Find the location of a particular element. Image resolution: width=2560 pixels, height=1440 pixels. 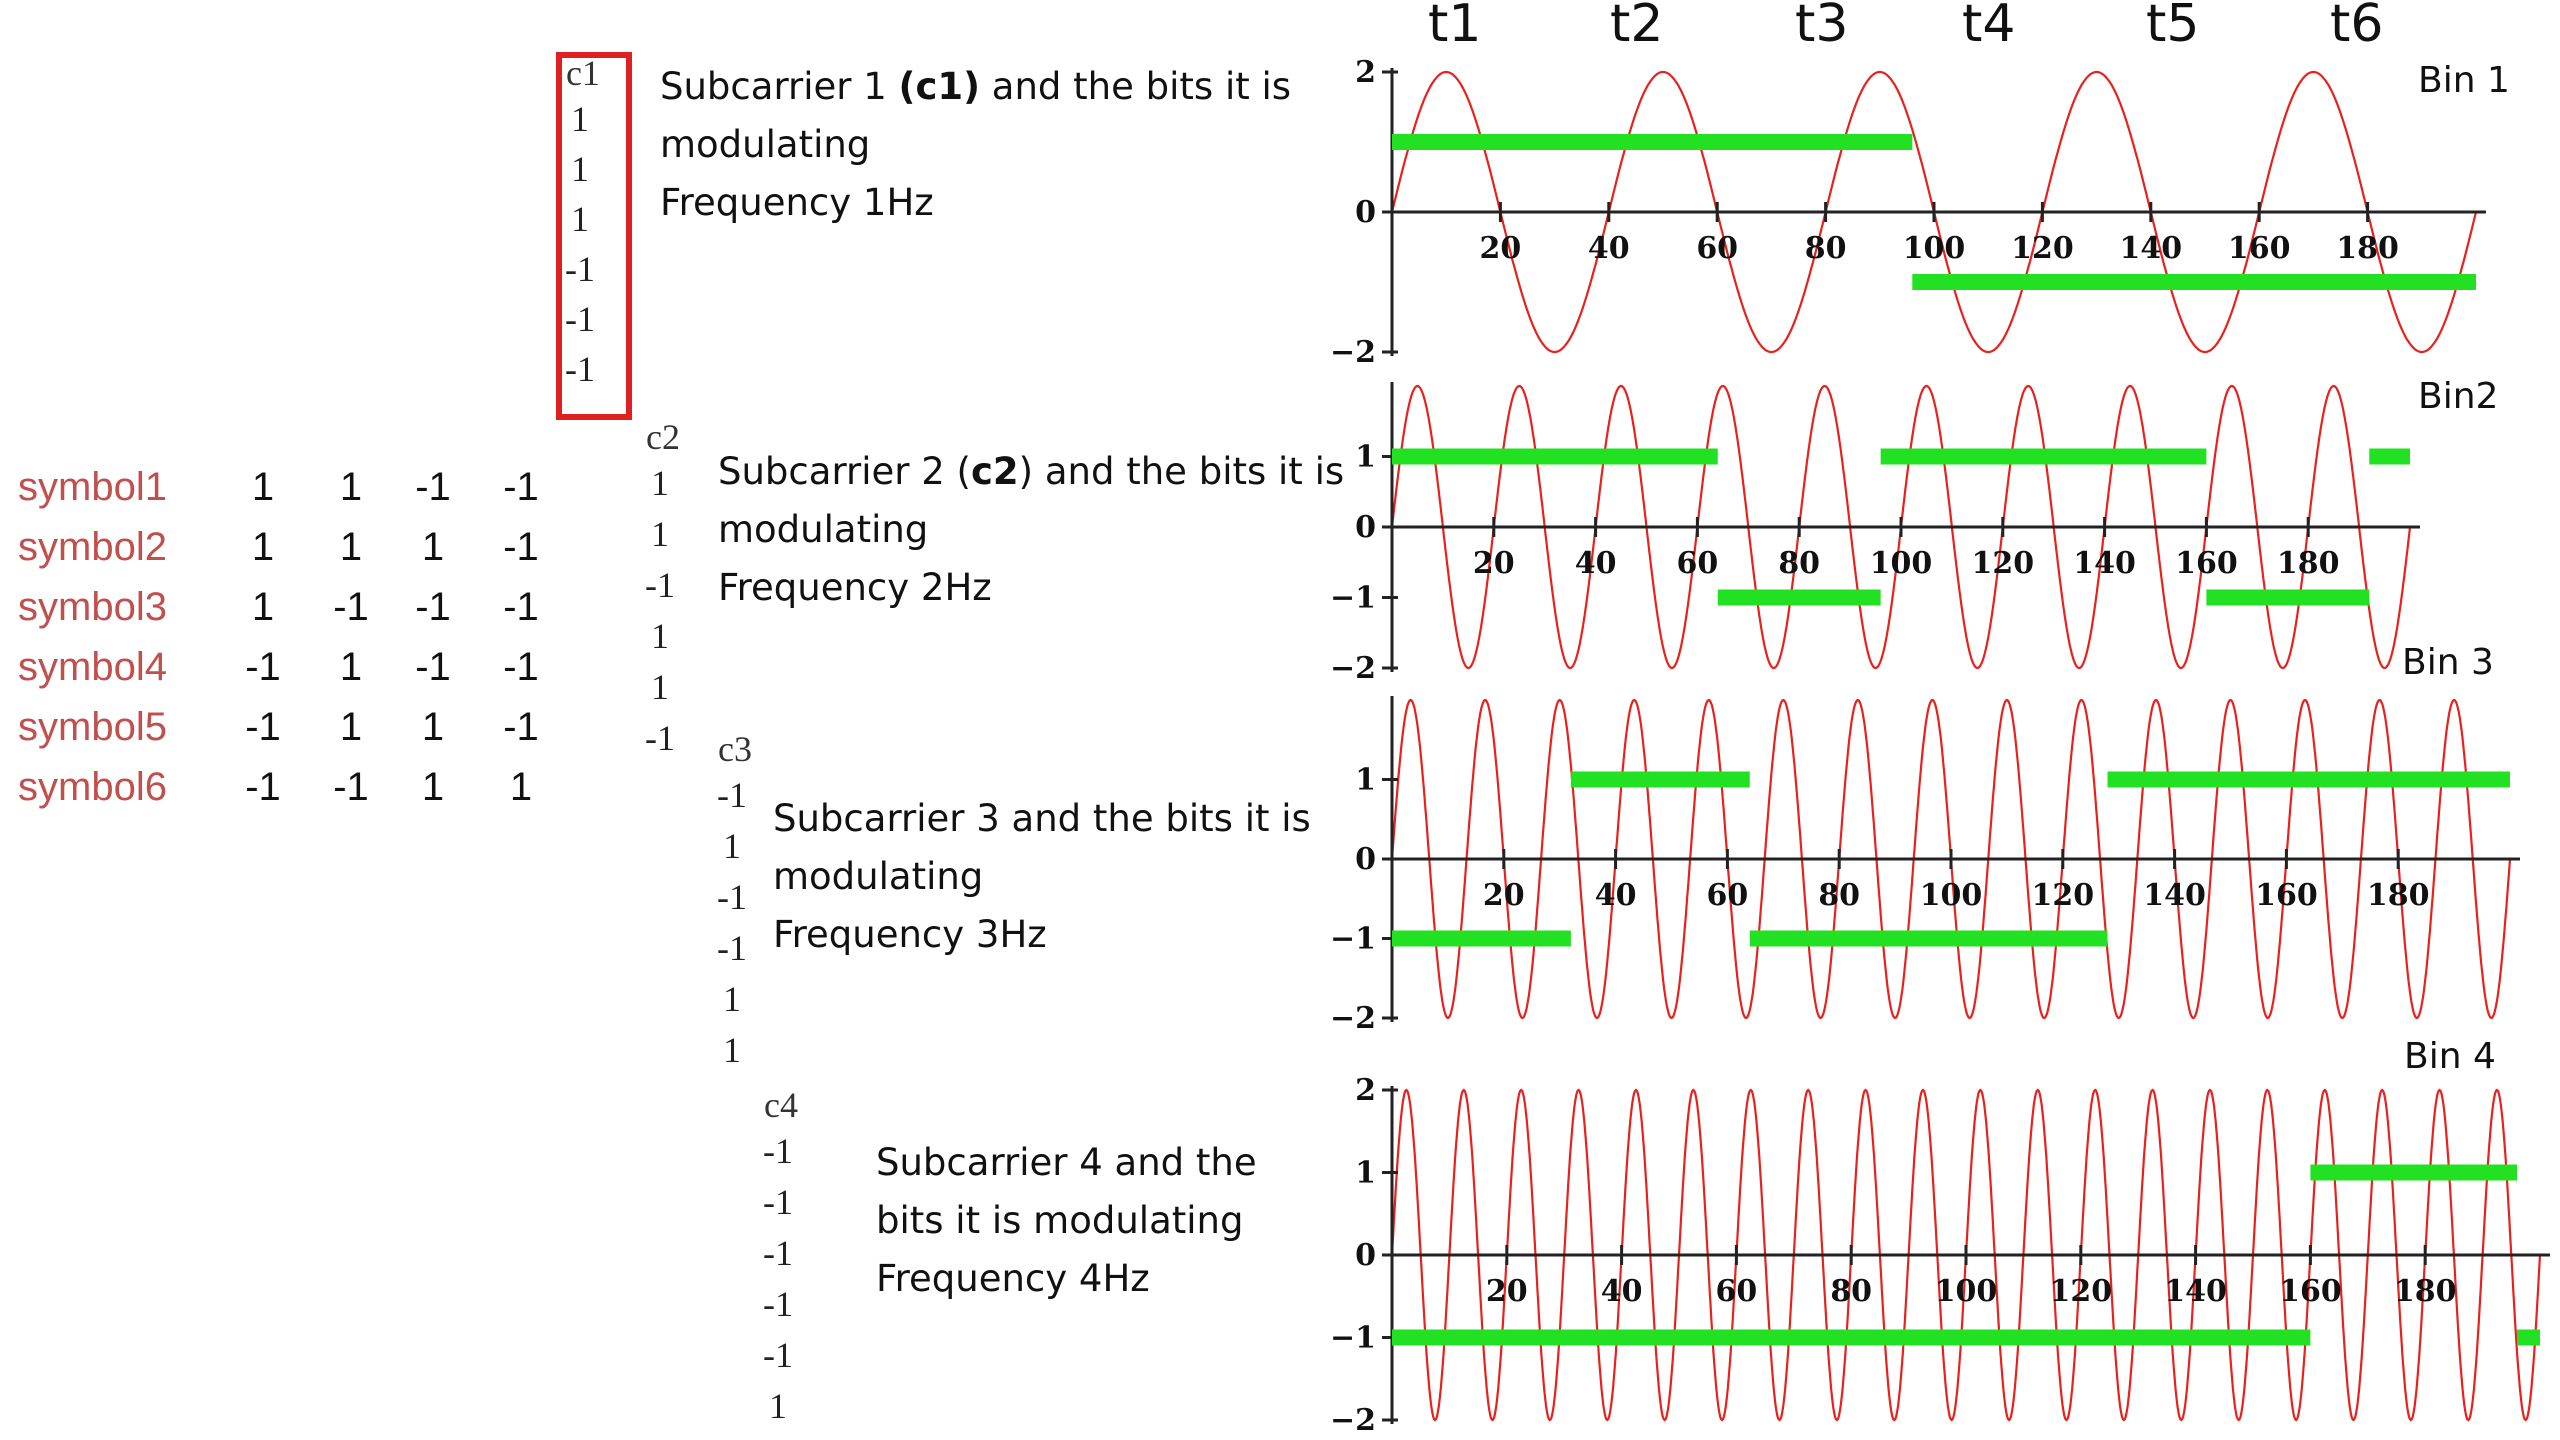

description-c2-line1: Subcarrier 2 (c2) and the bits it is is located at coordinates (1031, 471).